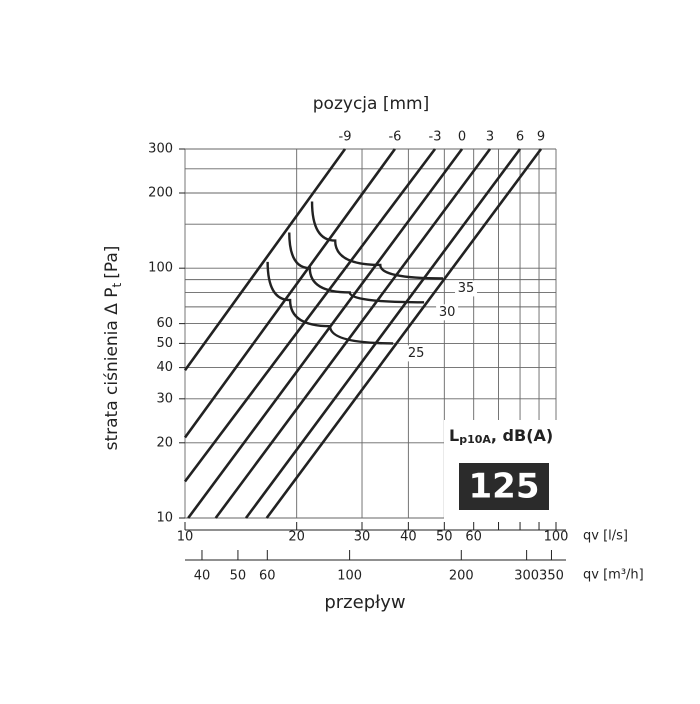  I want to click on noise-label: 30, so click(447, 312).